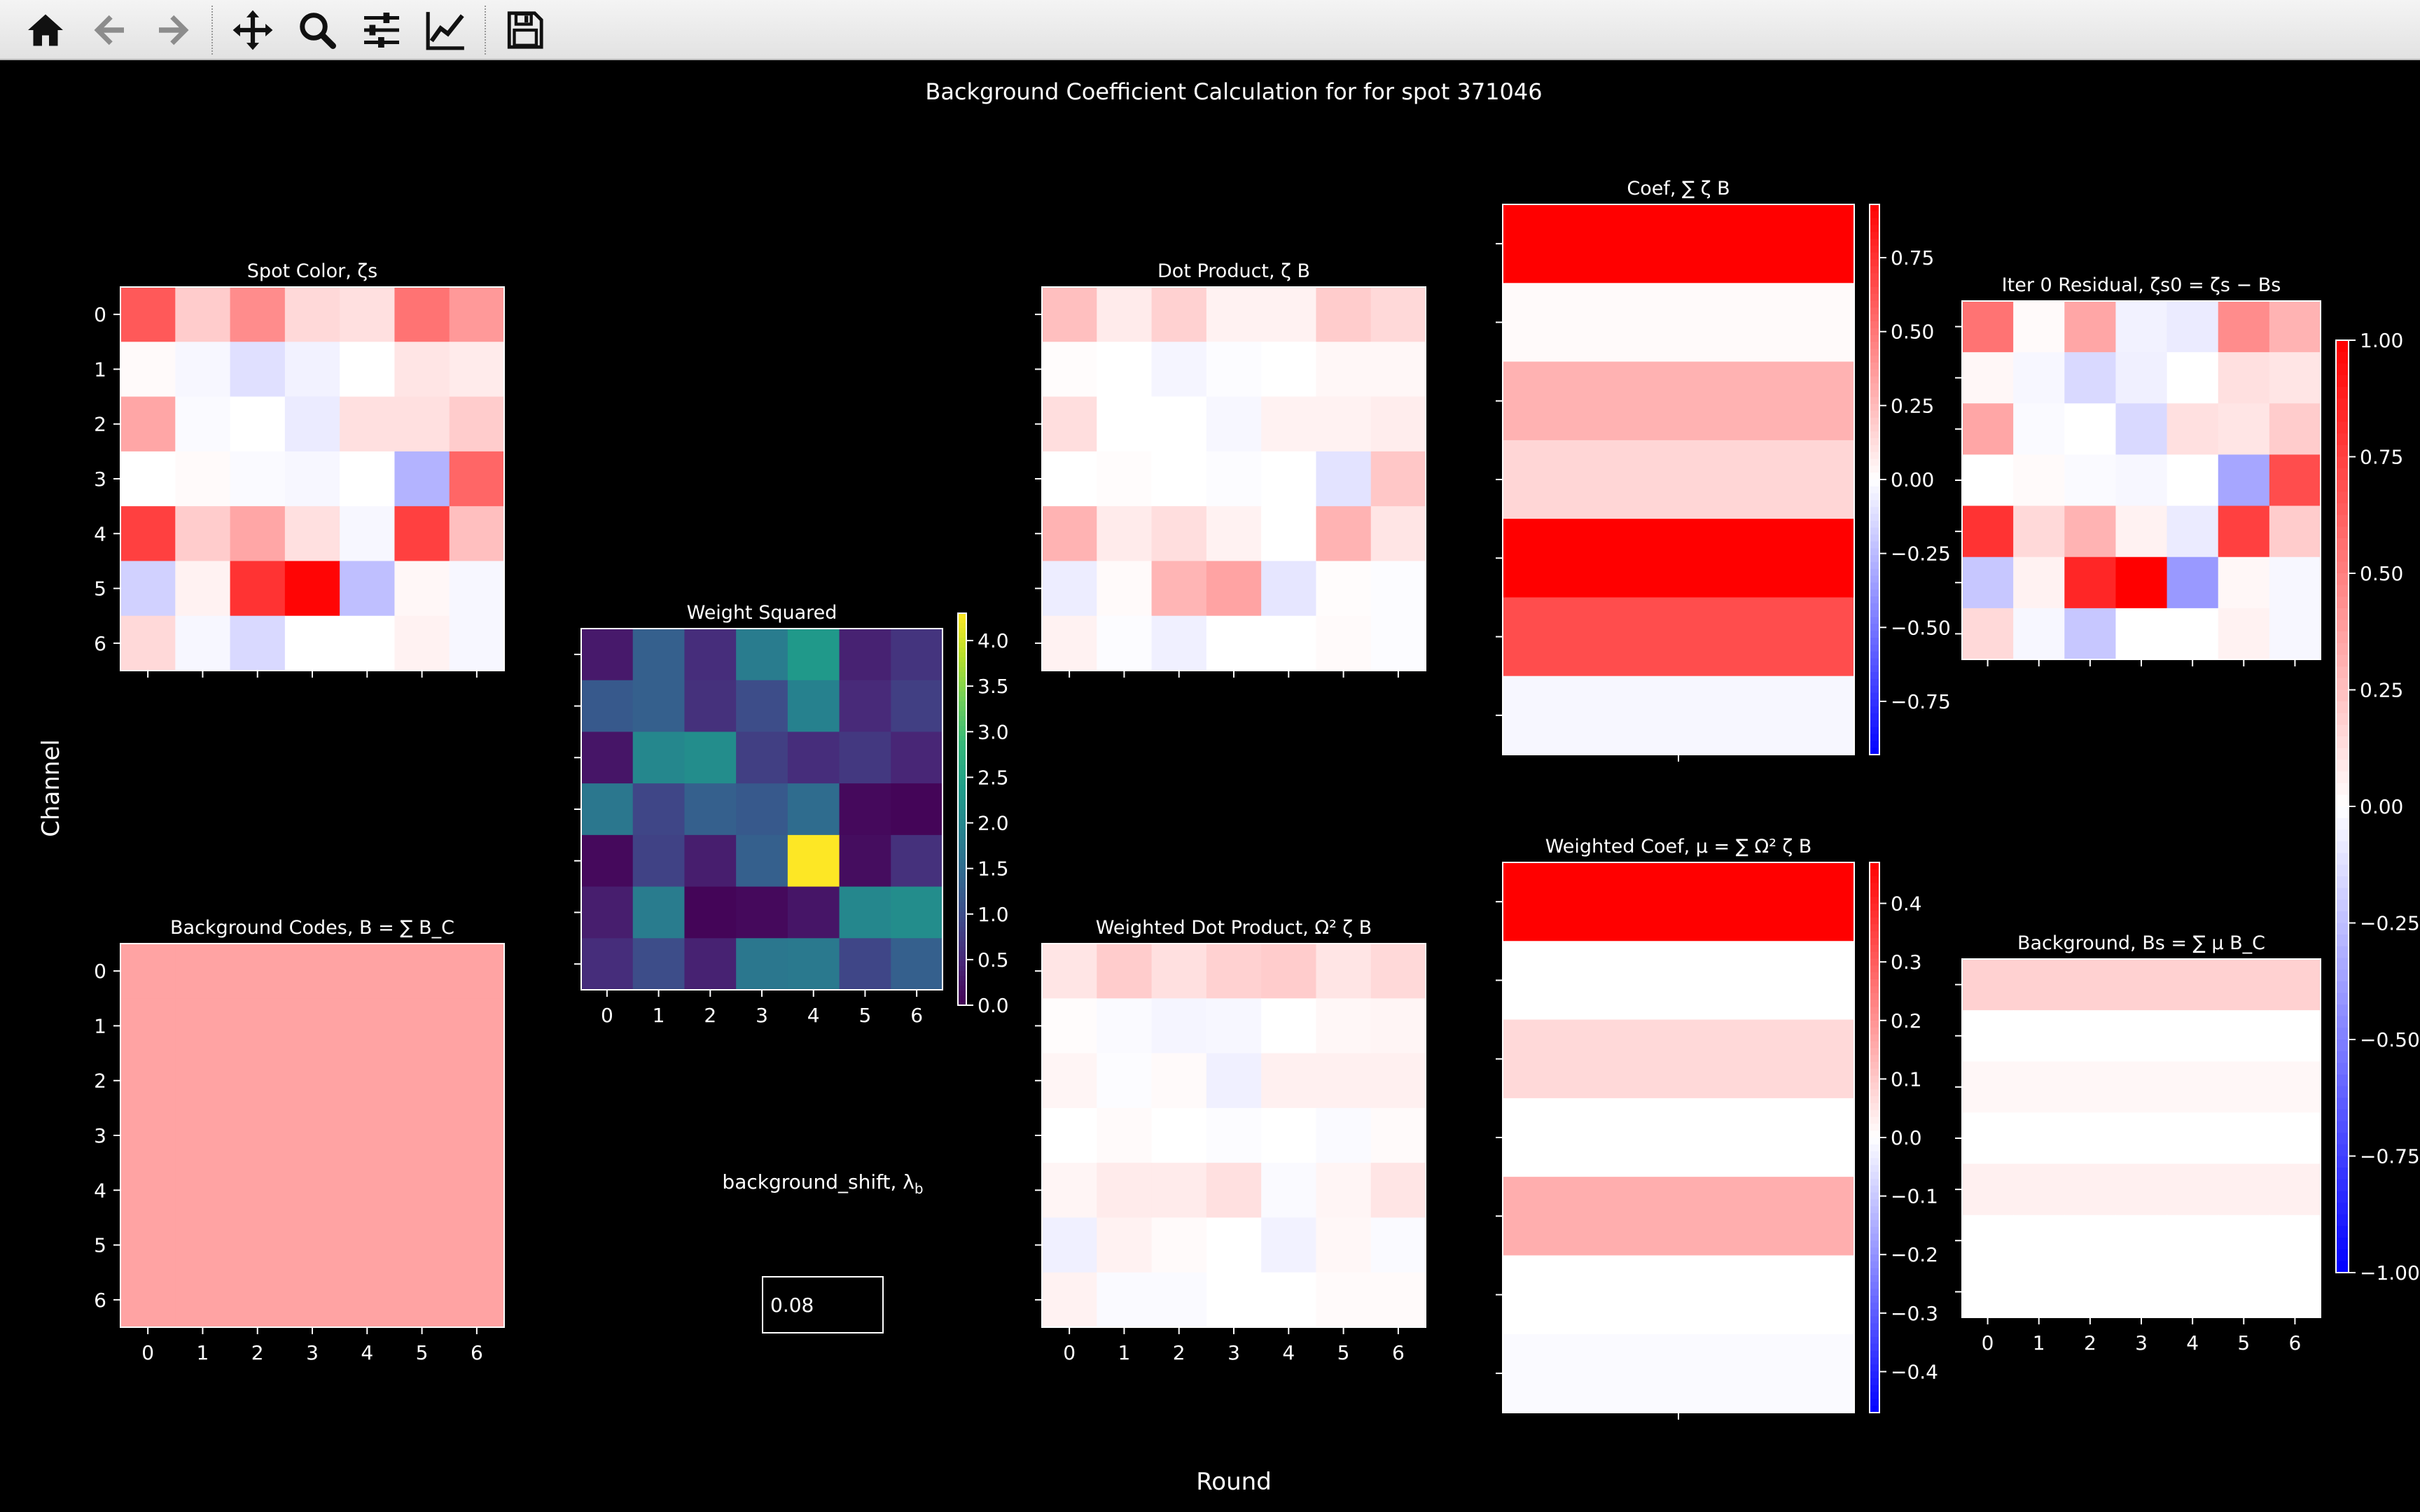 This screenshot has width=2420, height=1512. I want to click on configure-subplots-button, so click(381, 30).